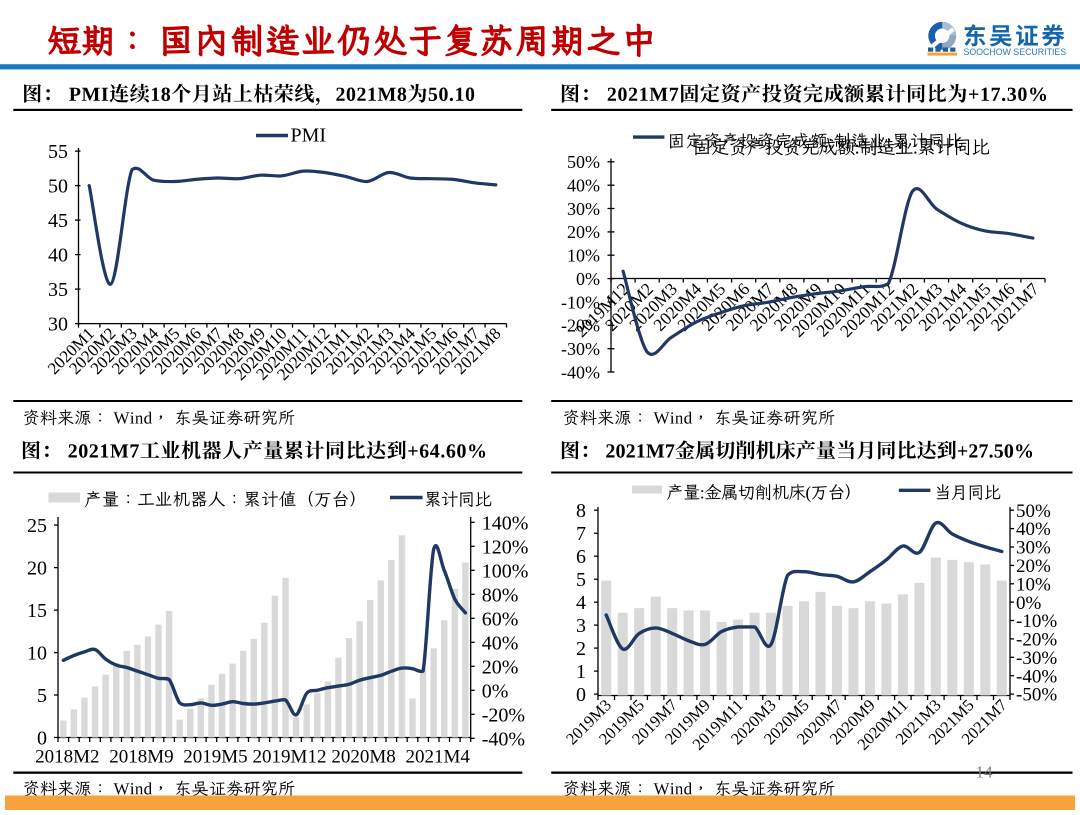 The height and width of the screenshot is (815, 1080). What do you see at coordinates (1036, 695) in the screenshot?
I see `svg-text: -50%` at bounding box center [1036, 695].